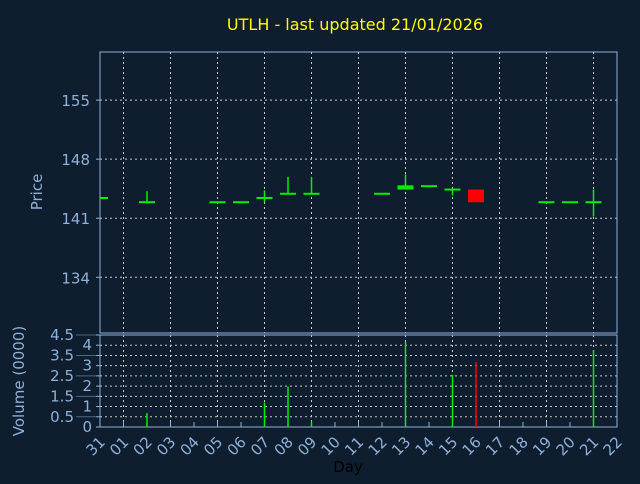 The width and height of the screenshot is (640, 484). I want to click on price-tick-label: 155, so click(75, 101).